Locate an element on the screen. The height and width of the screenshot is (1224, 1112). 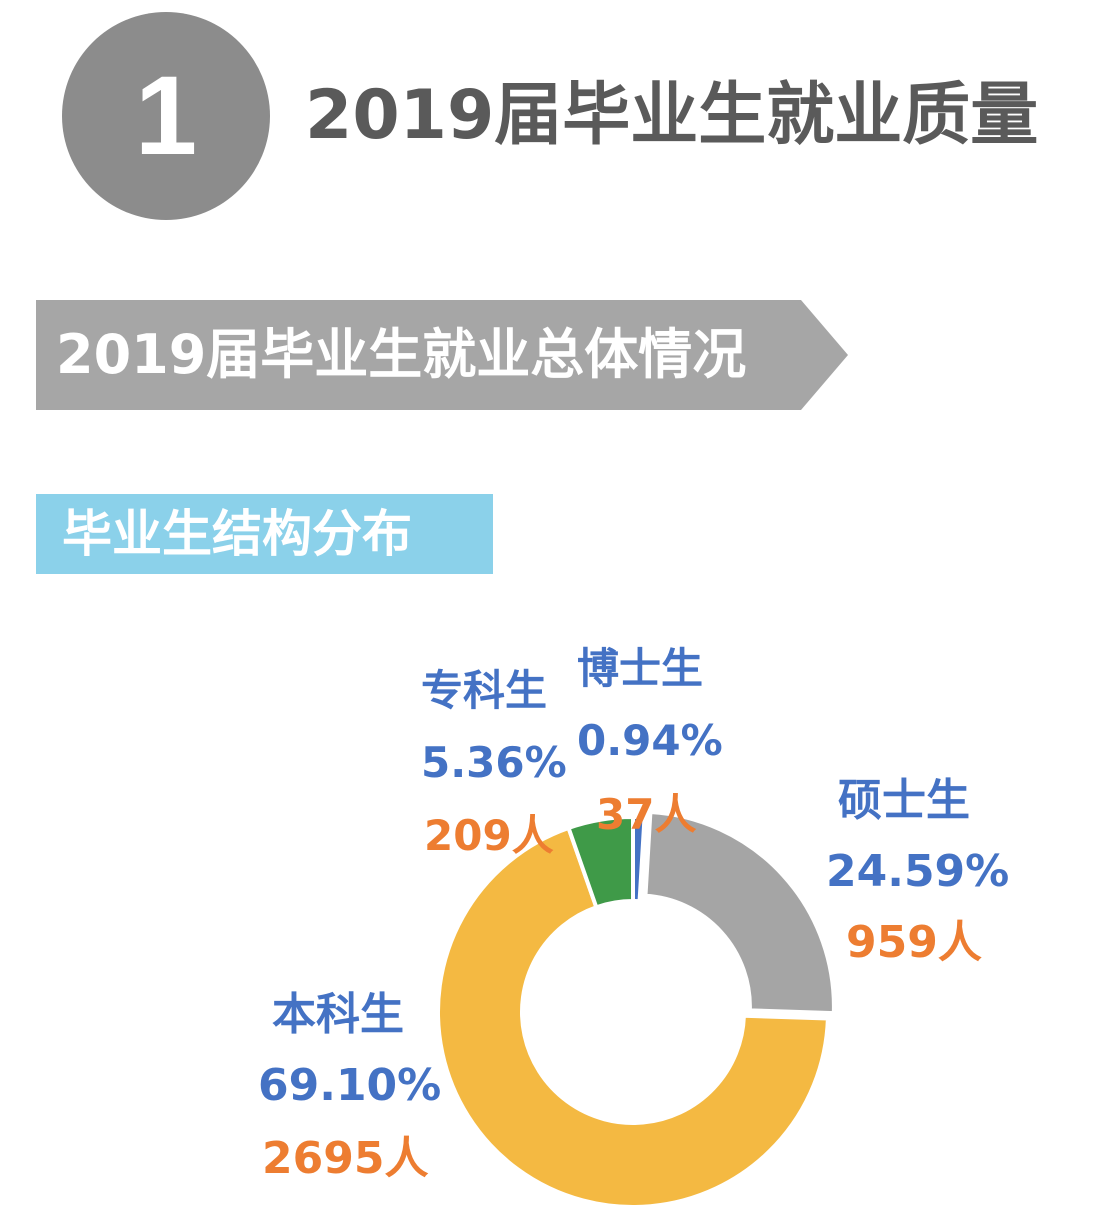
label-phd-count: 37人 is located at coordinates (646, 814).